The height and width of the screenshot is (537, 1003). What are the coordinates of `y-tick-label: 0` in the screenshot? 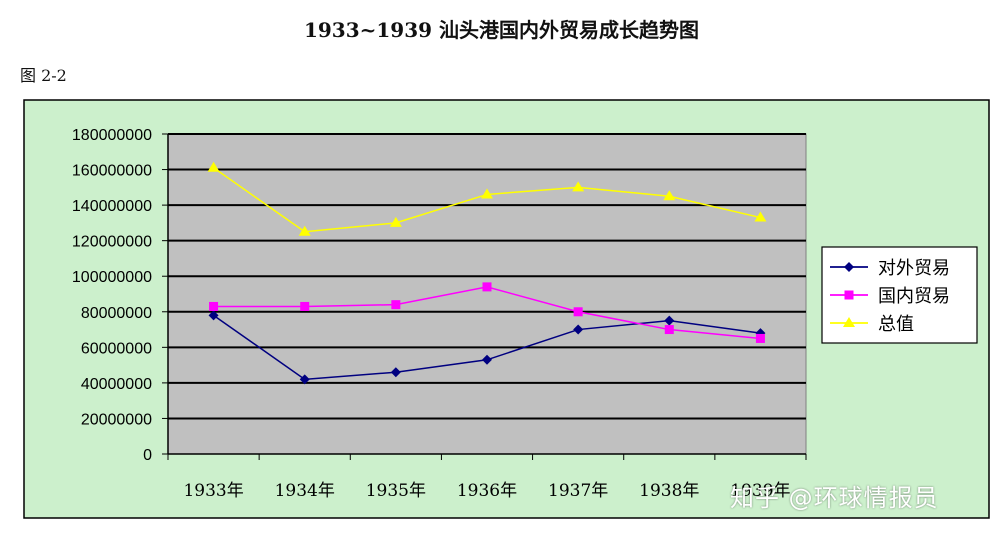 It's located at (147, 455).